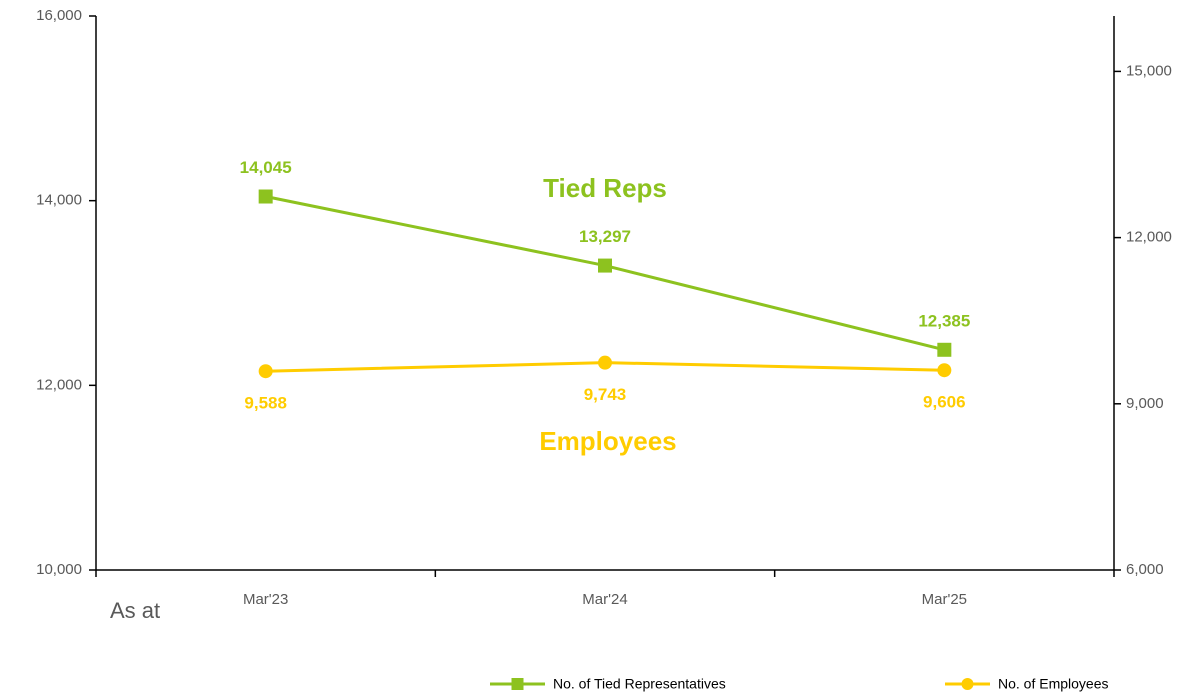 This screenshot has width=1203, height=695. Describe the element at coordinates (1149, 237) in the screenshot. I see `y2-tick-label: 12,000` at that location.